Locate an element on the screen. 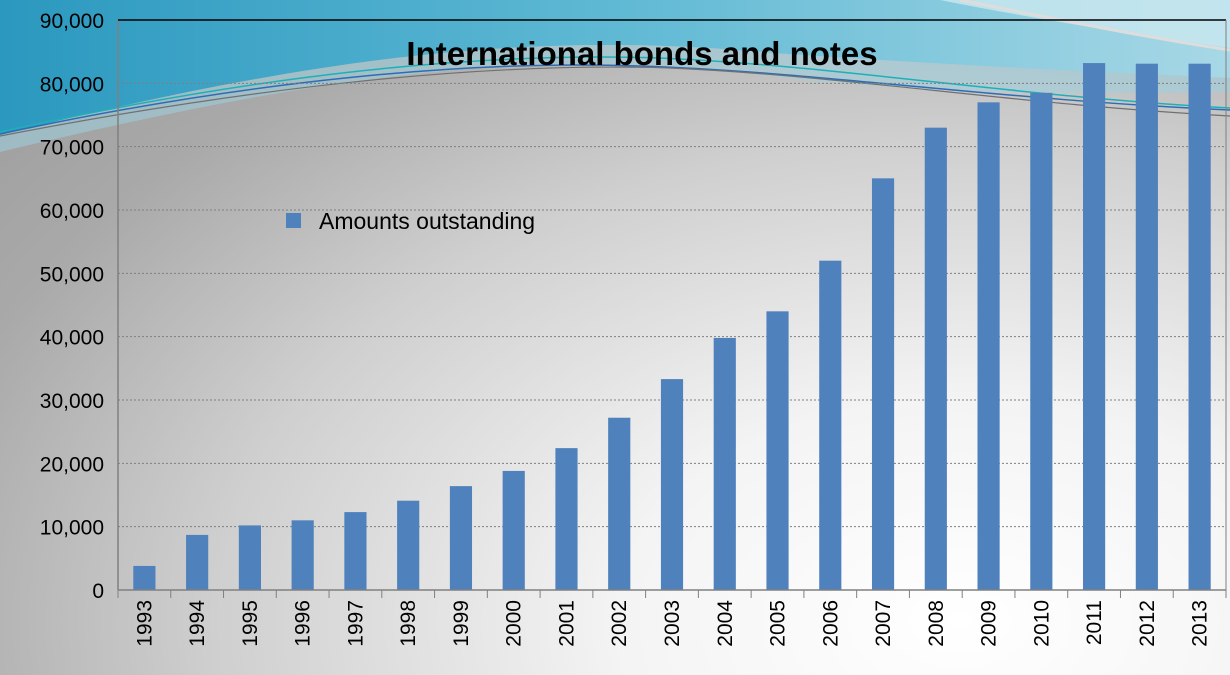 Image resolution: width=1230 pixels, height=675 pixels. x-tick-label: 1994 is located at coordinates (197, 623).